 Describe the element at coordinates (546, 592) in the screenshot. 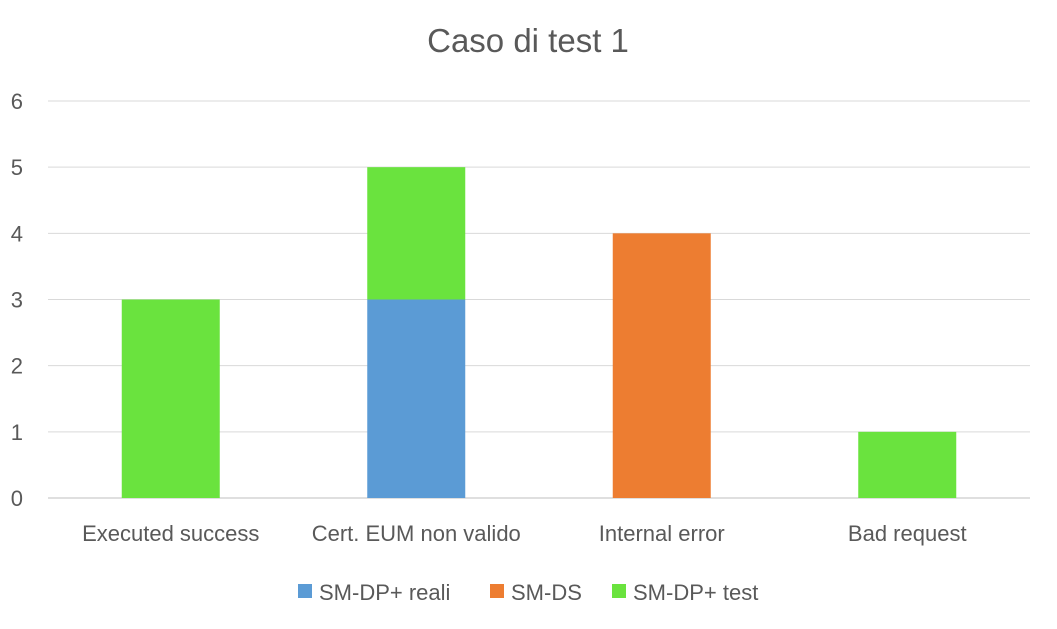

I see `legend-label: SM-DS` at that location.